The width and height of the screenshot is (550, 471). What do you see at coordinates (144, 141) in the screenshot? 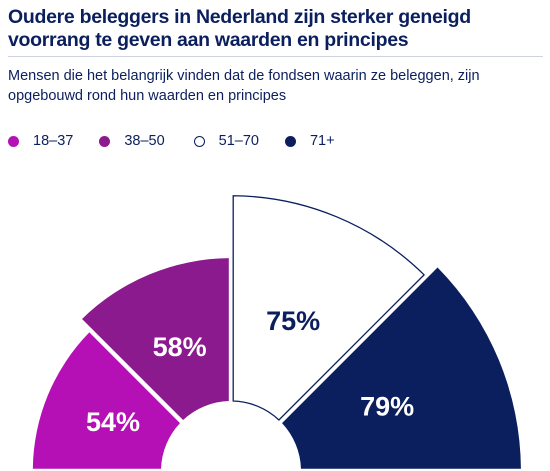
I see `legend-label-38-50: 38–50` at bounding box center [144, 141].